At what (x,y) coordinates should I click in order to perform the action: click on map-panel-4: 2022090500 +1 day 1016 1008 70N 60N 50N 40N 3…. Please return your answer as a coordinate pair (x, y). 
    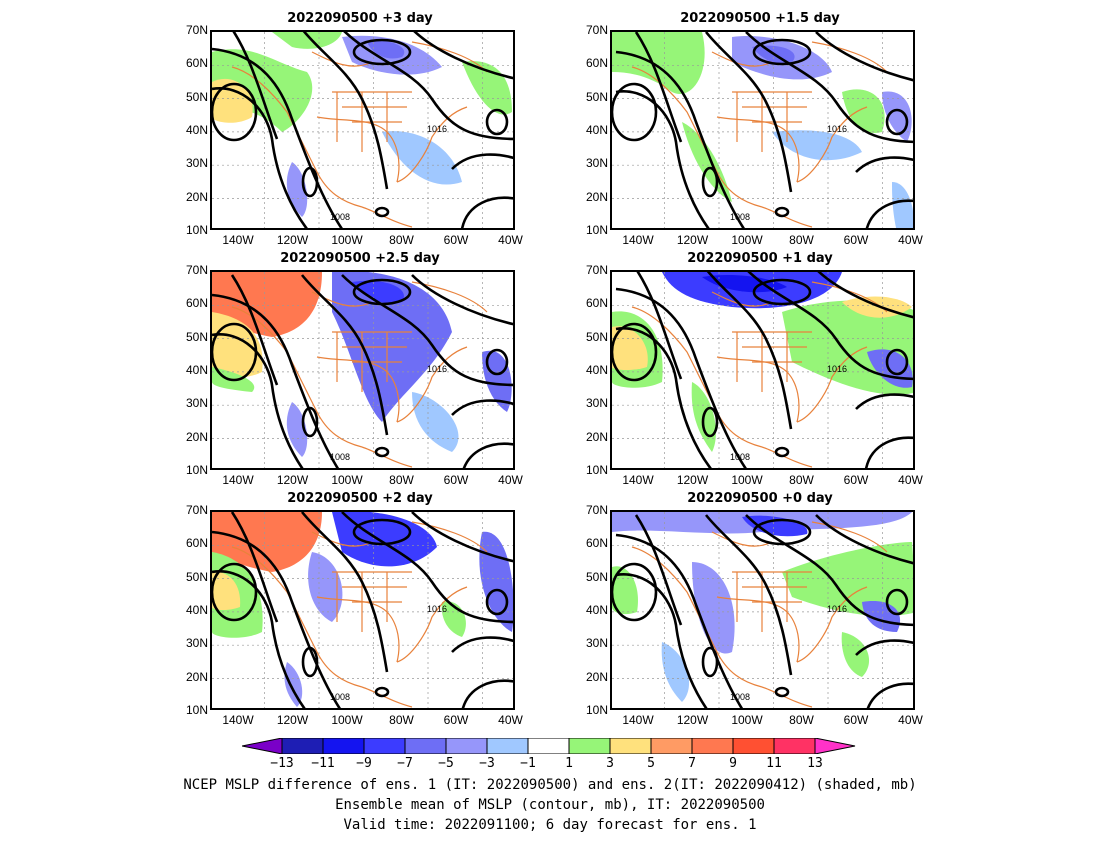
    Looking at the image, I should click on (760, 370).